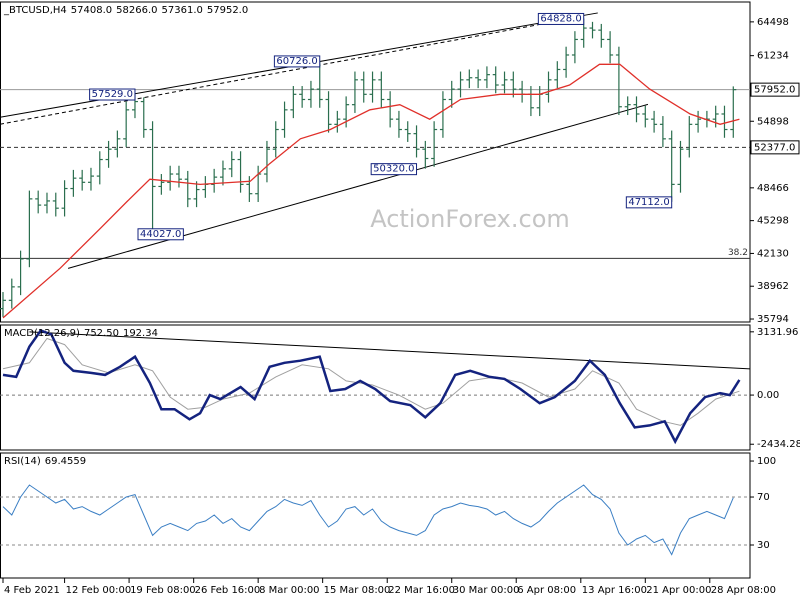 Image resolution: width=800 pixels, height=600 pixels. Describe the element at coordinates (743, 590) in the screenshot. I see `x-tick-label: 28 Apr 08:00` at that location.